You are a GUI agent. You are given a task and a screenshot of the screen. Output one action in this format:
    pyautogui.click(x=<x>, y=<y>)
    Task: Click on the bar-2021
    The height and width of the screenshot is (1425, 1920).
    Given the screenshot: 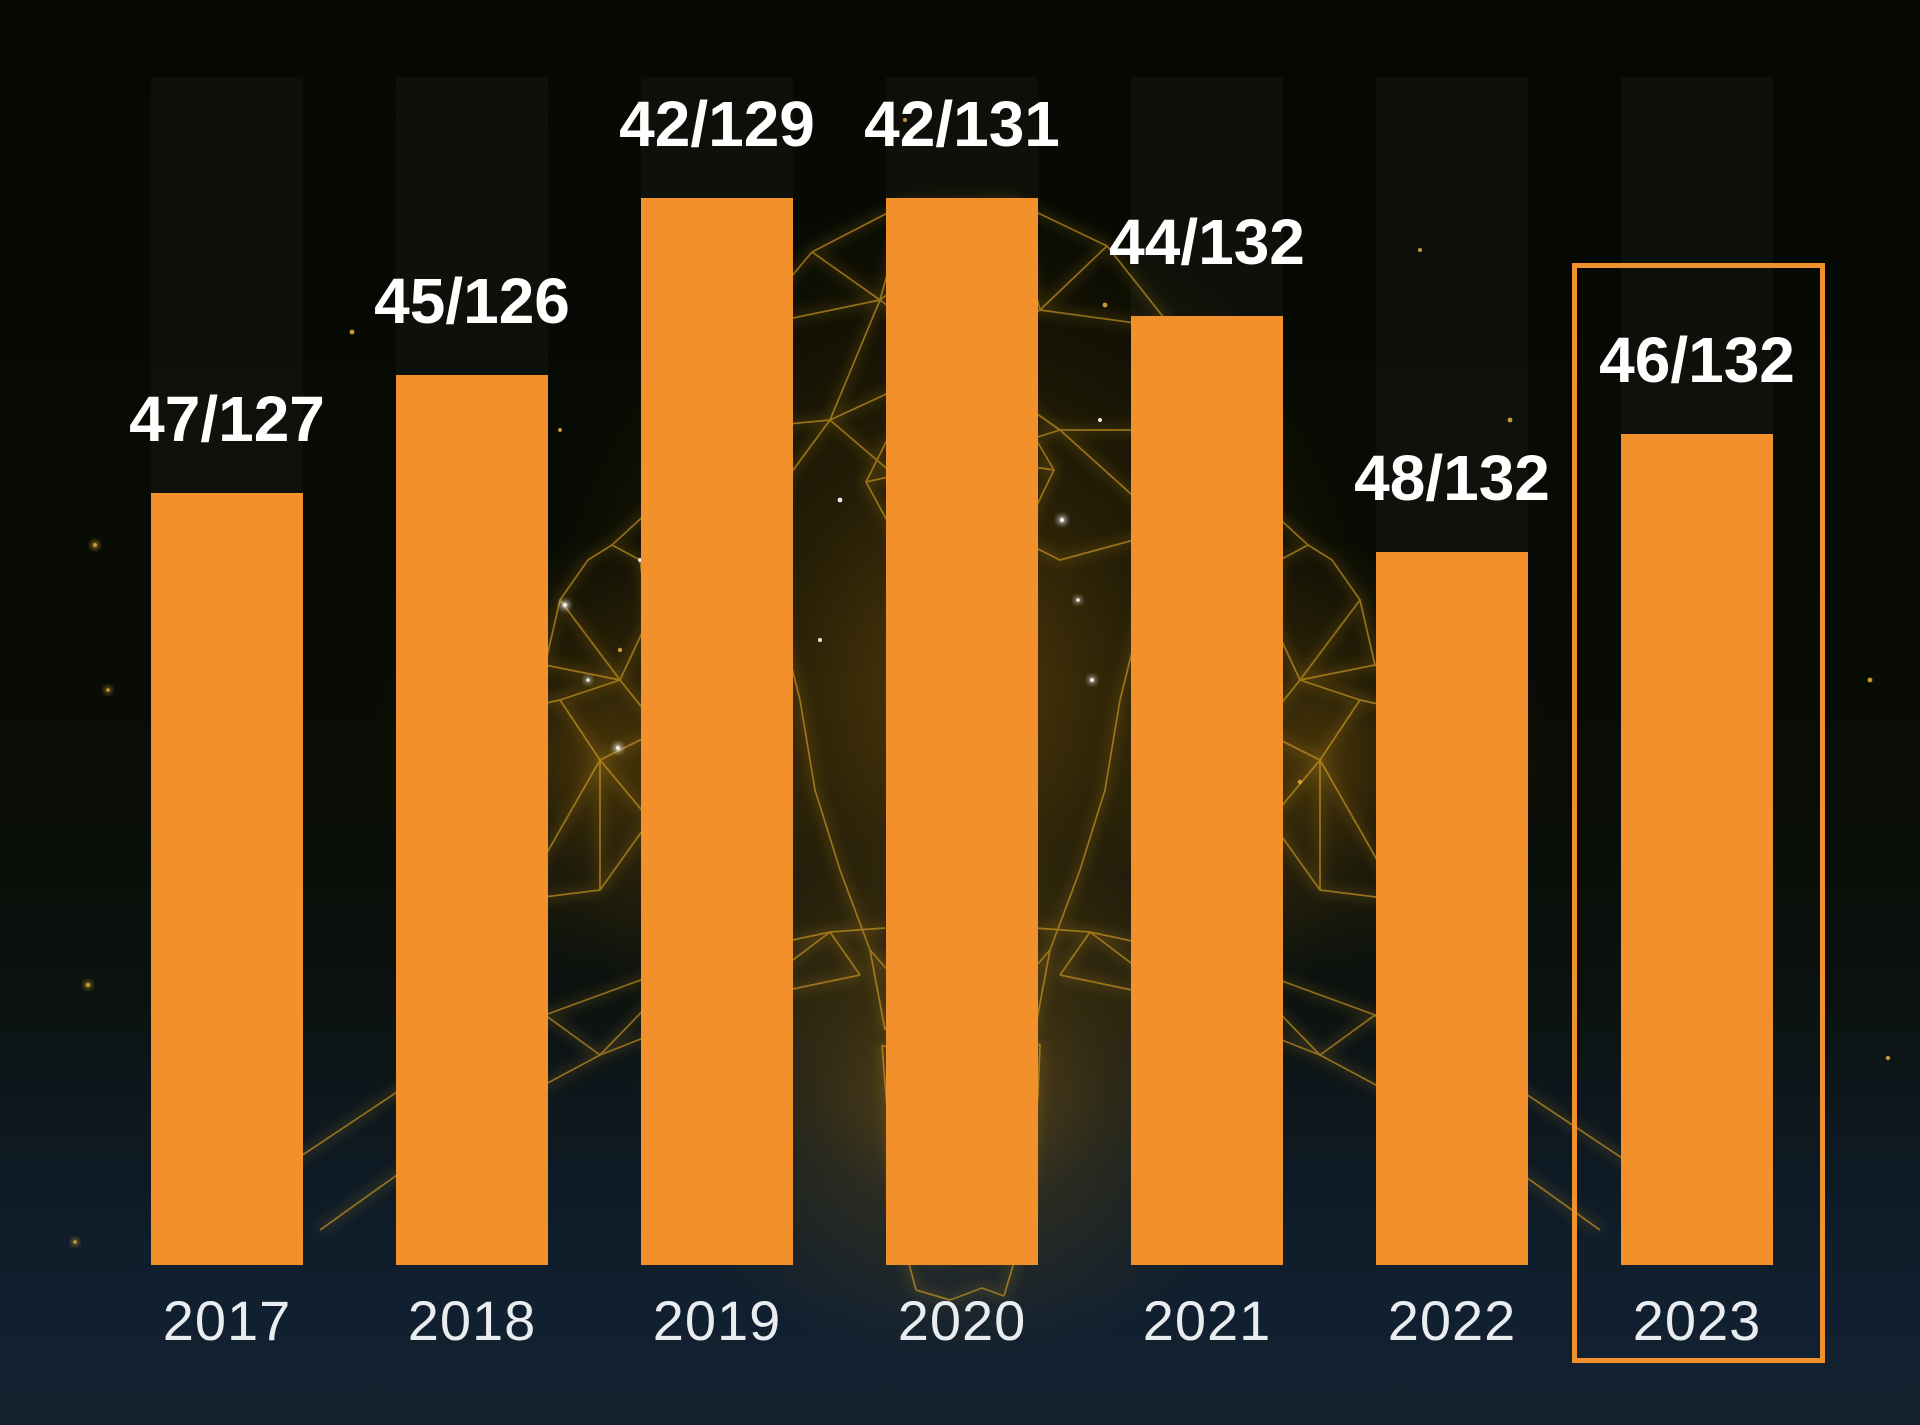 What is the action you would take?
    pyautogui.click(x=1207, y=790)
    